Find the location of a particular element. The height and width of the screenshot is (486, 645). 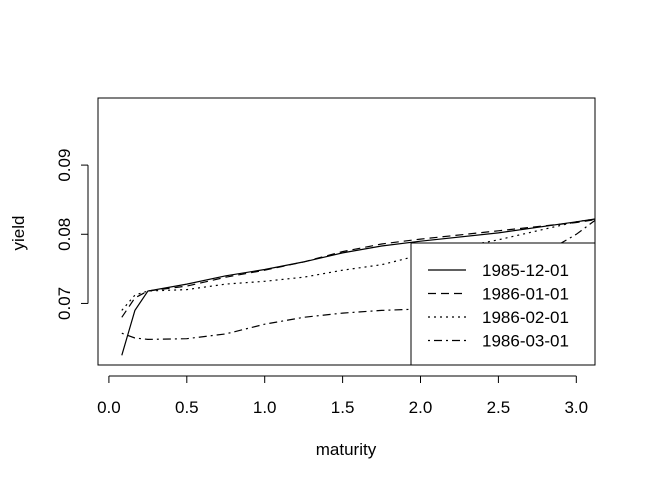

x-tick-label: 0.5 is located at coordinates (187, 407).